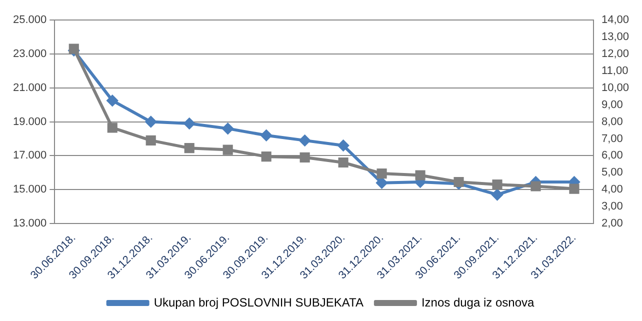 The height and width of the screenshot is (321, 642). I want to click on y2-tick-label: 2,00, so click(612, 224).